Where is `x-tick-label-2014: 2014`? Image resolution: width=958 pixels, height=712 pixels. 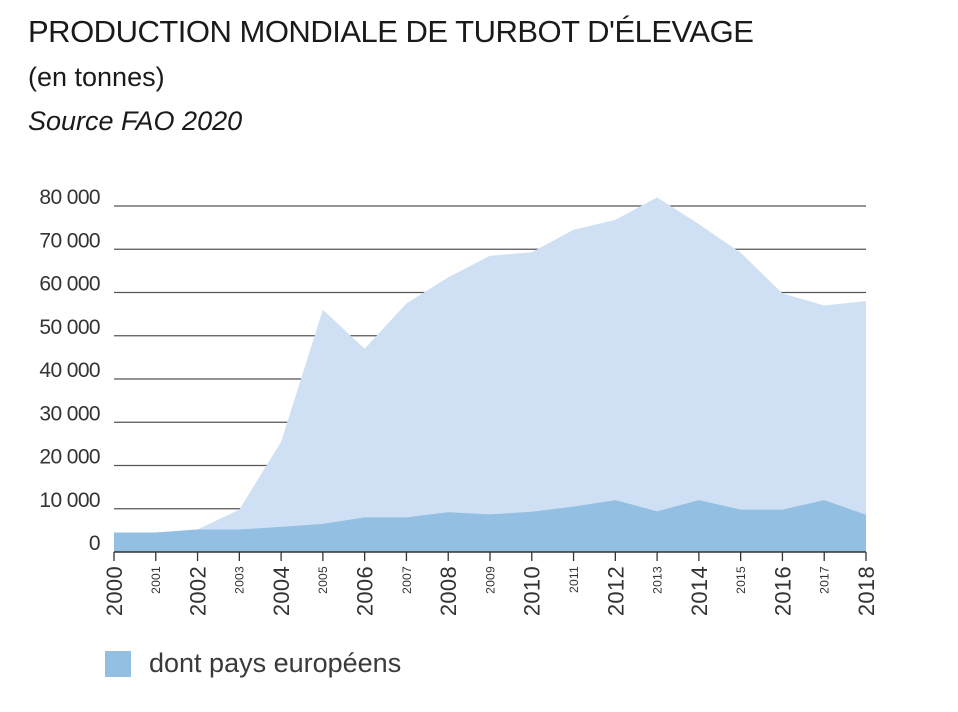 x-tick-label-2014: 2014 is located at coordinates (699, 591).